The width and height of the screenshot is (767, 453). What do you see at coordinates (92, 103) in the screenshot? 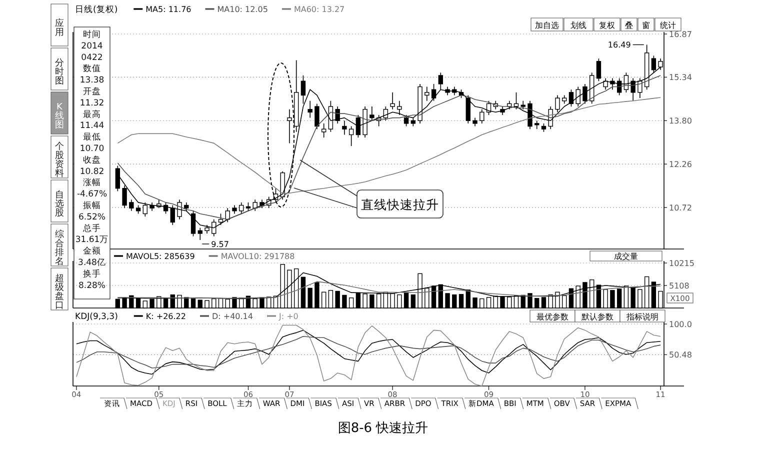
I see `annotation: 11.32` at bounding box center [92, 103].